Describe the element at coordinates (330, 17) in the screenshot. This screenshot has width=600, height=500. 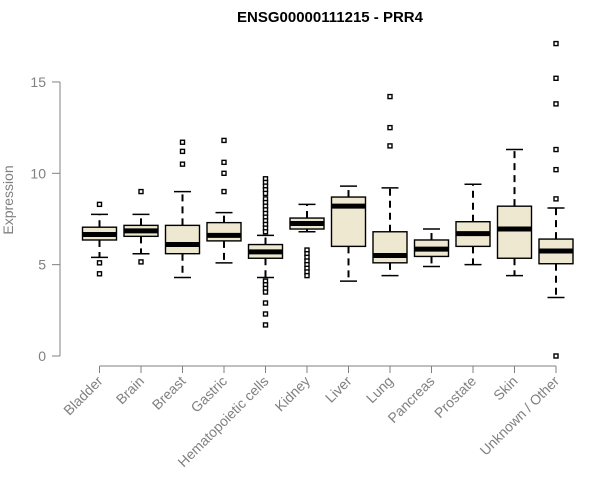
I see `chart-title: ENSG00000111215 - PRR4` at that location.